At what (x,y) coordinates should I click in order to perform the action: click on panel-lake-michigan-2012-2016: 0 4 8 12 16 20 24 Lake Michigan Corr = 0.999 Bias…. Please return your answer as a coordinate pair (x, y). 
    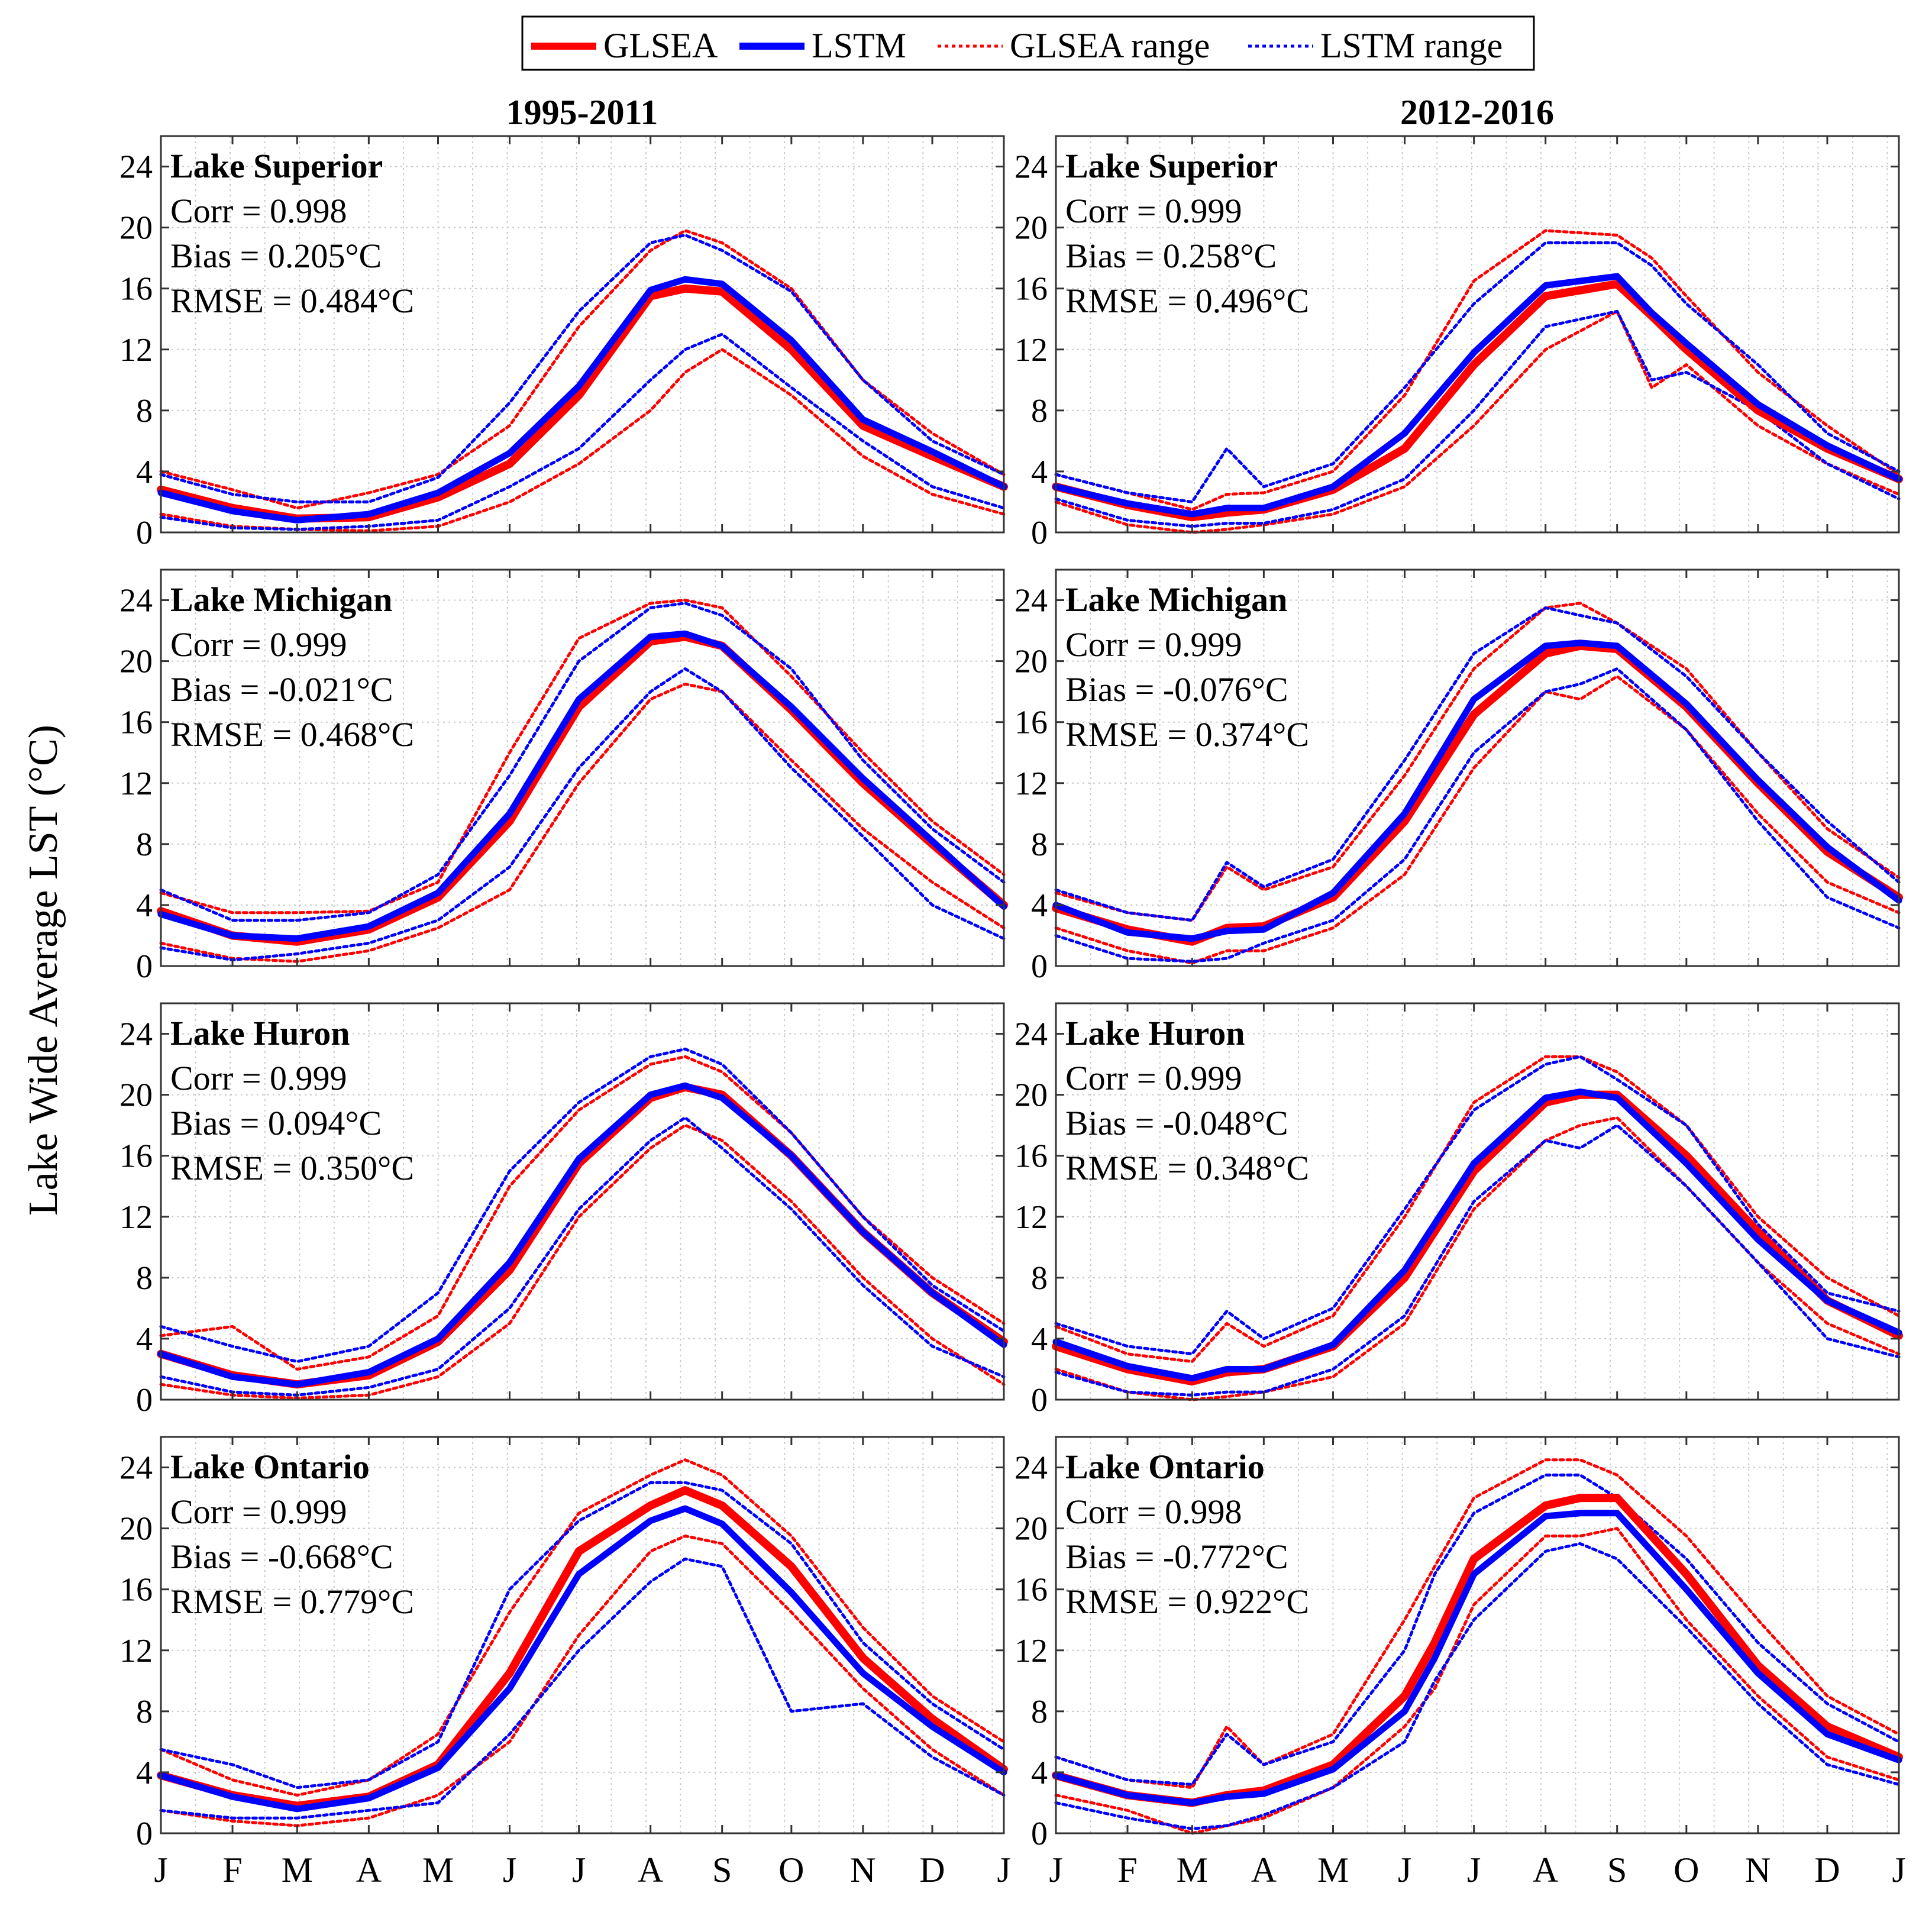
    Looking at the image, I should click on (1459, 776).